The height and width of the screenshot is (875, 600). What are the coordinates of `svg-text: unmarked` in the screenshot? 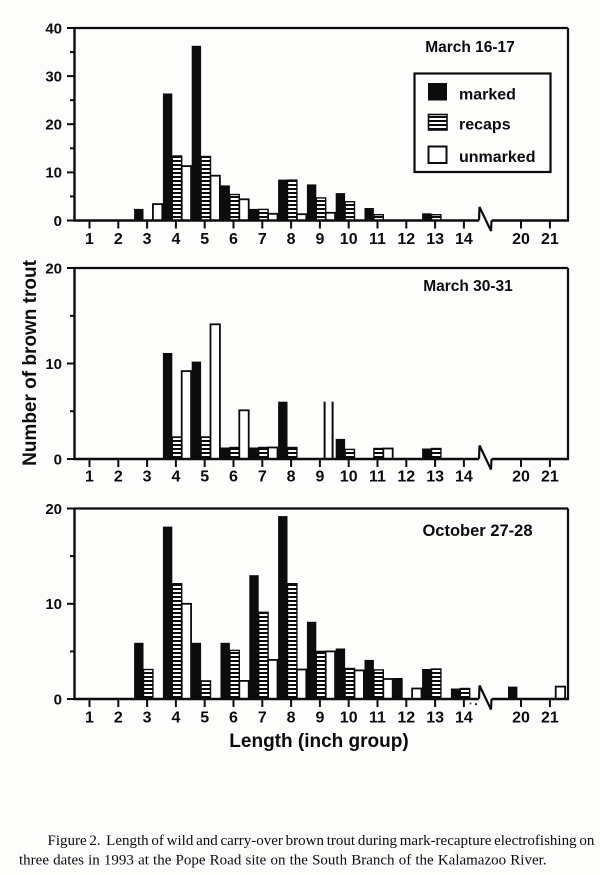 It's located at (497, 157).